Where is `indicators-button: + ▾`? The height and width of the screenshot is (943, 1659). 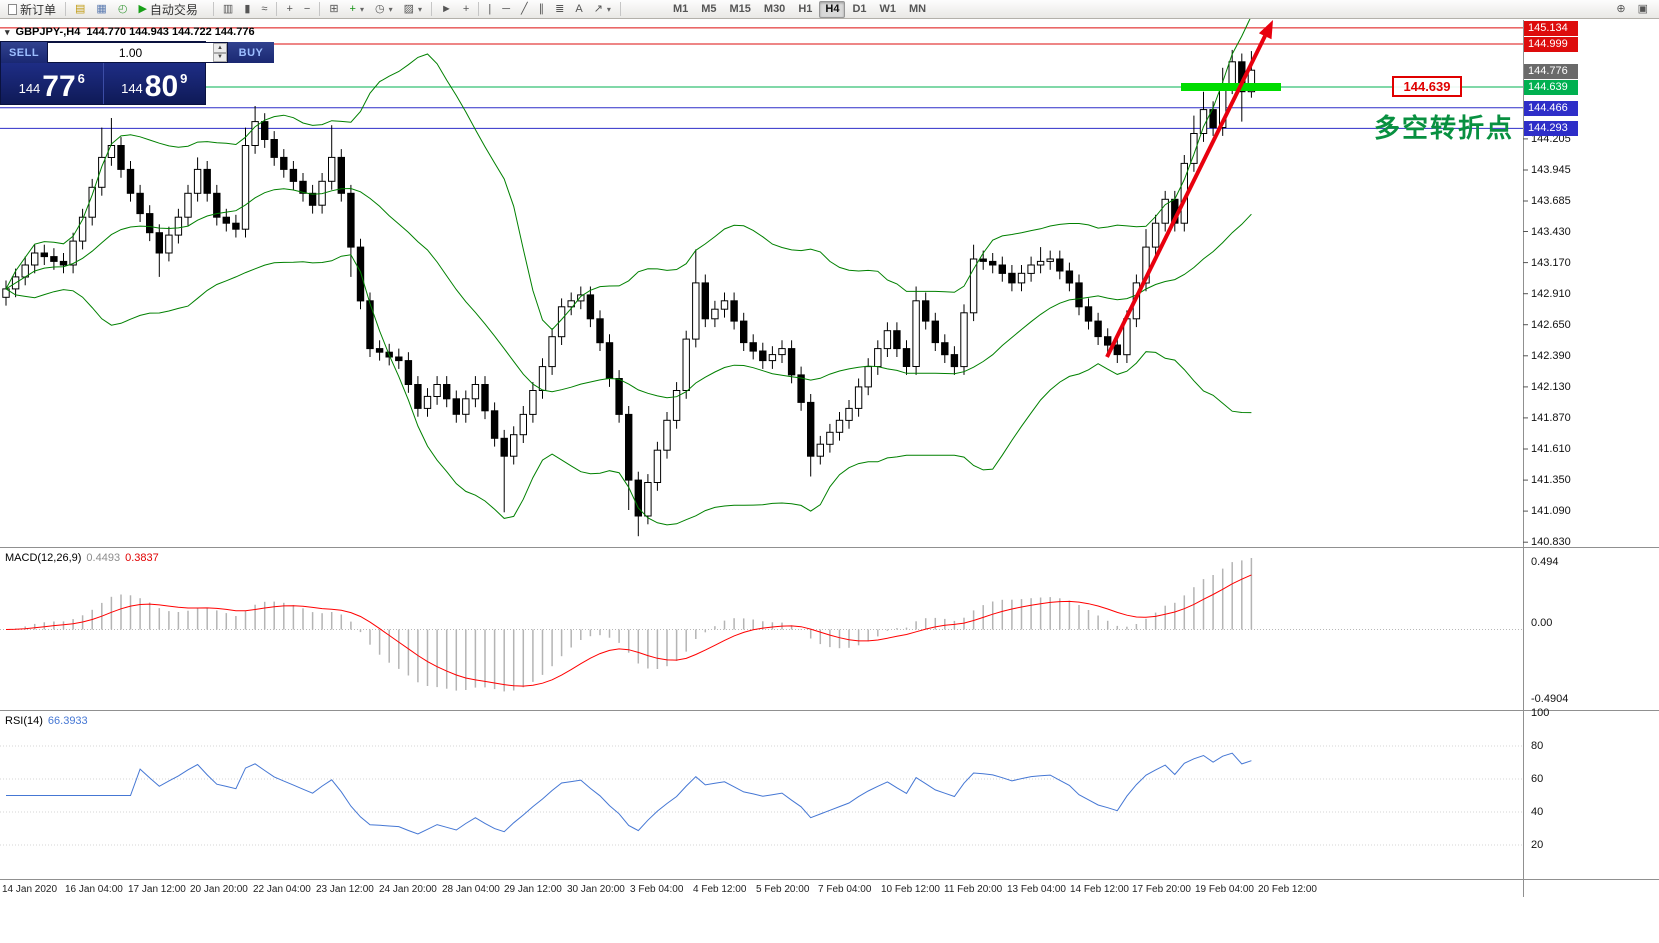
indicators-button: + ▾ is located at coordinates (357, 9).